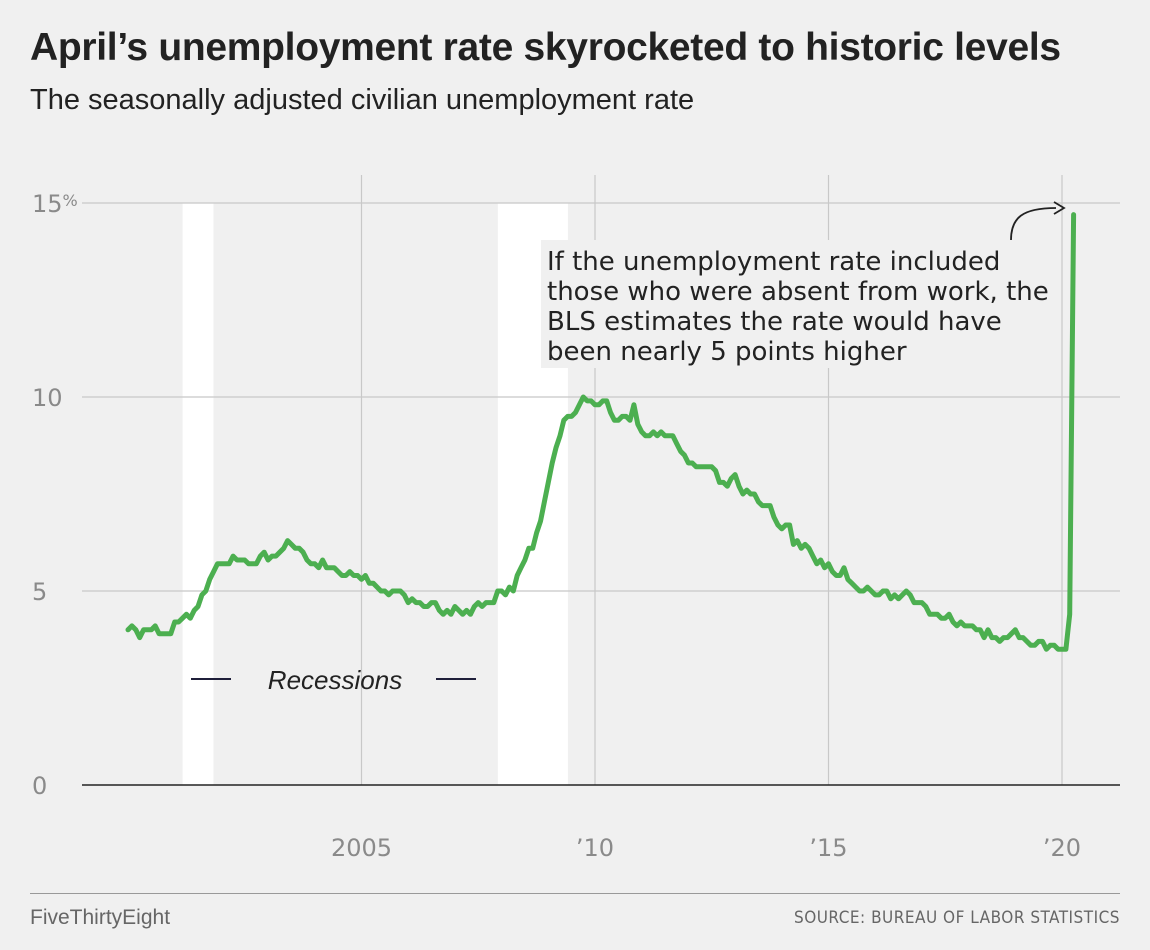  Describe the element at coordinates (575, 893) in the screenshot. I see `footer-divider` at that location.